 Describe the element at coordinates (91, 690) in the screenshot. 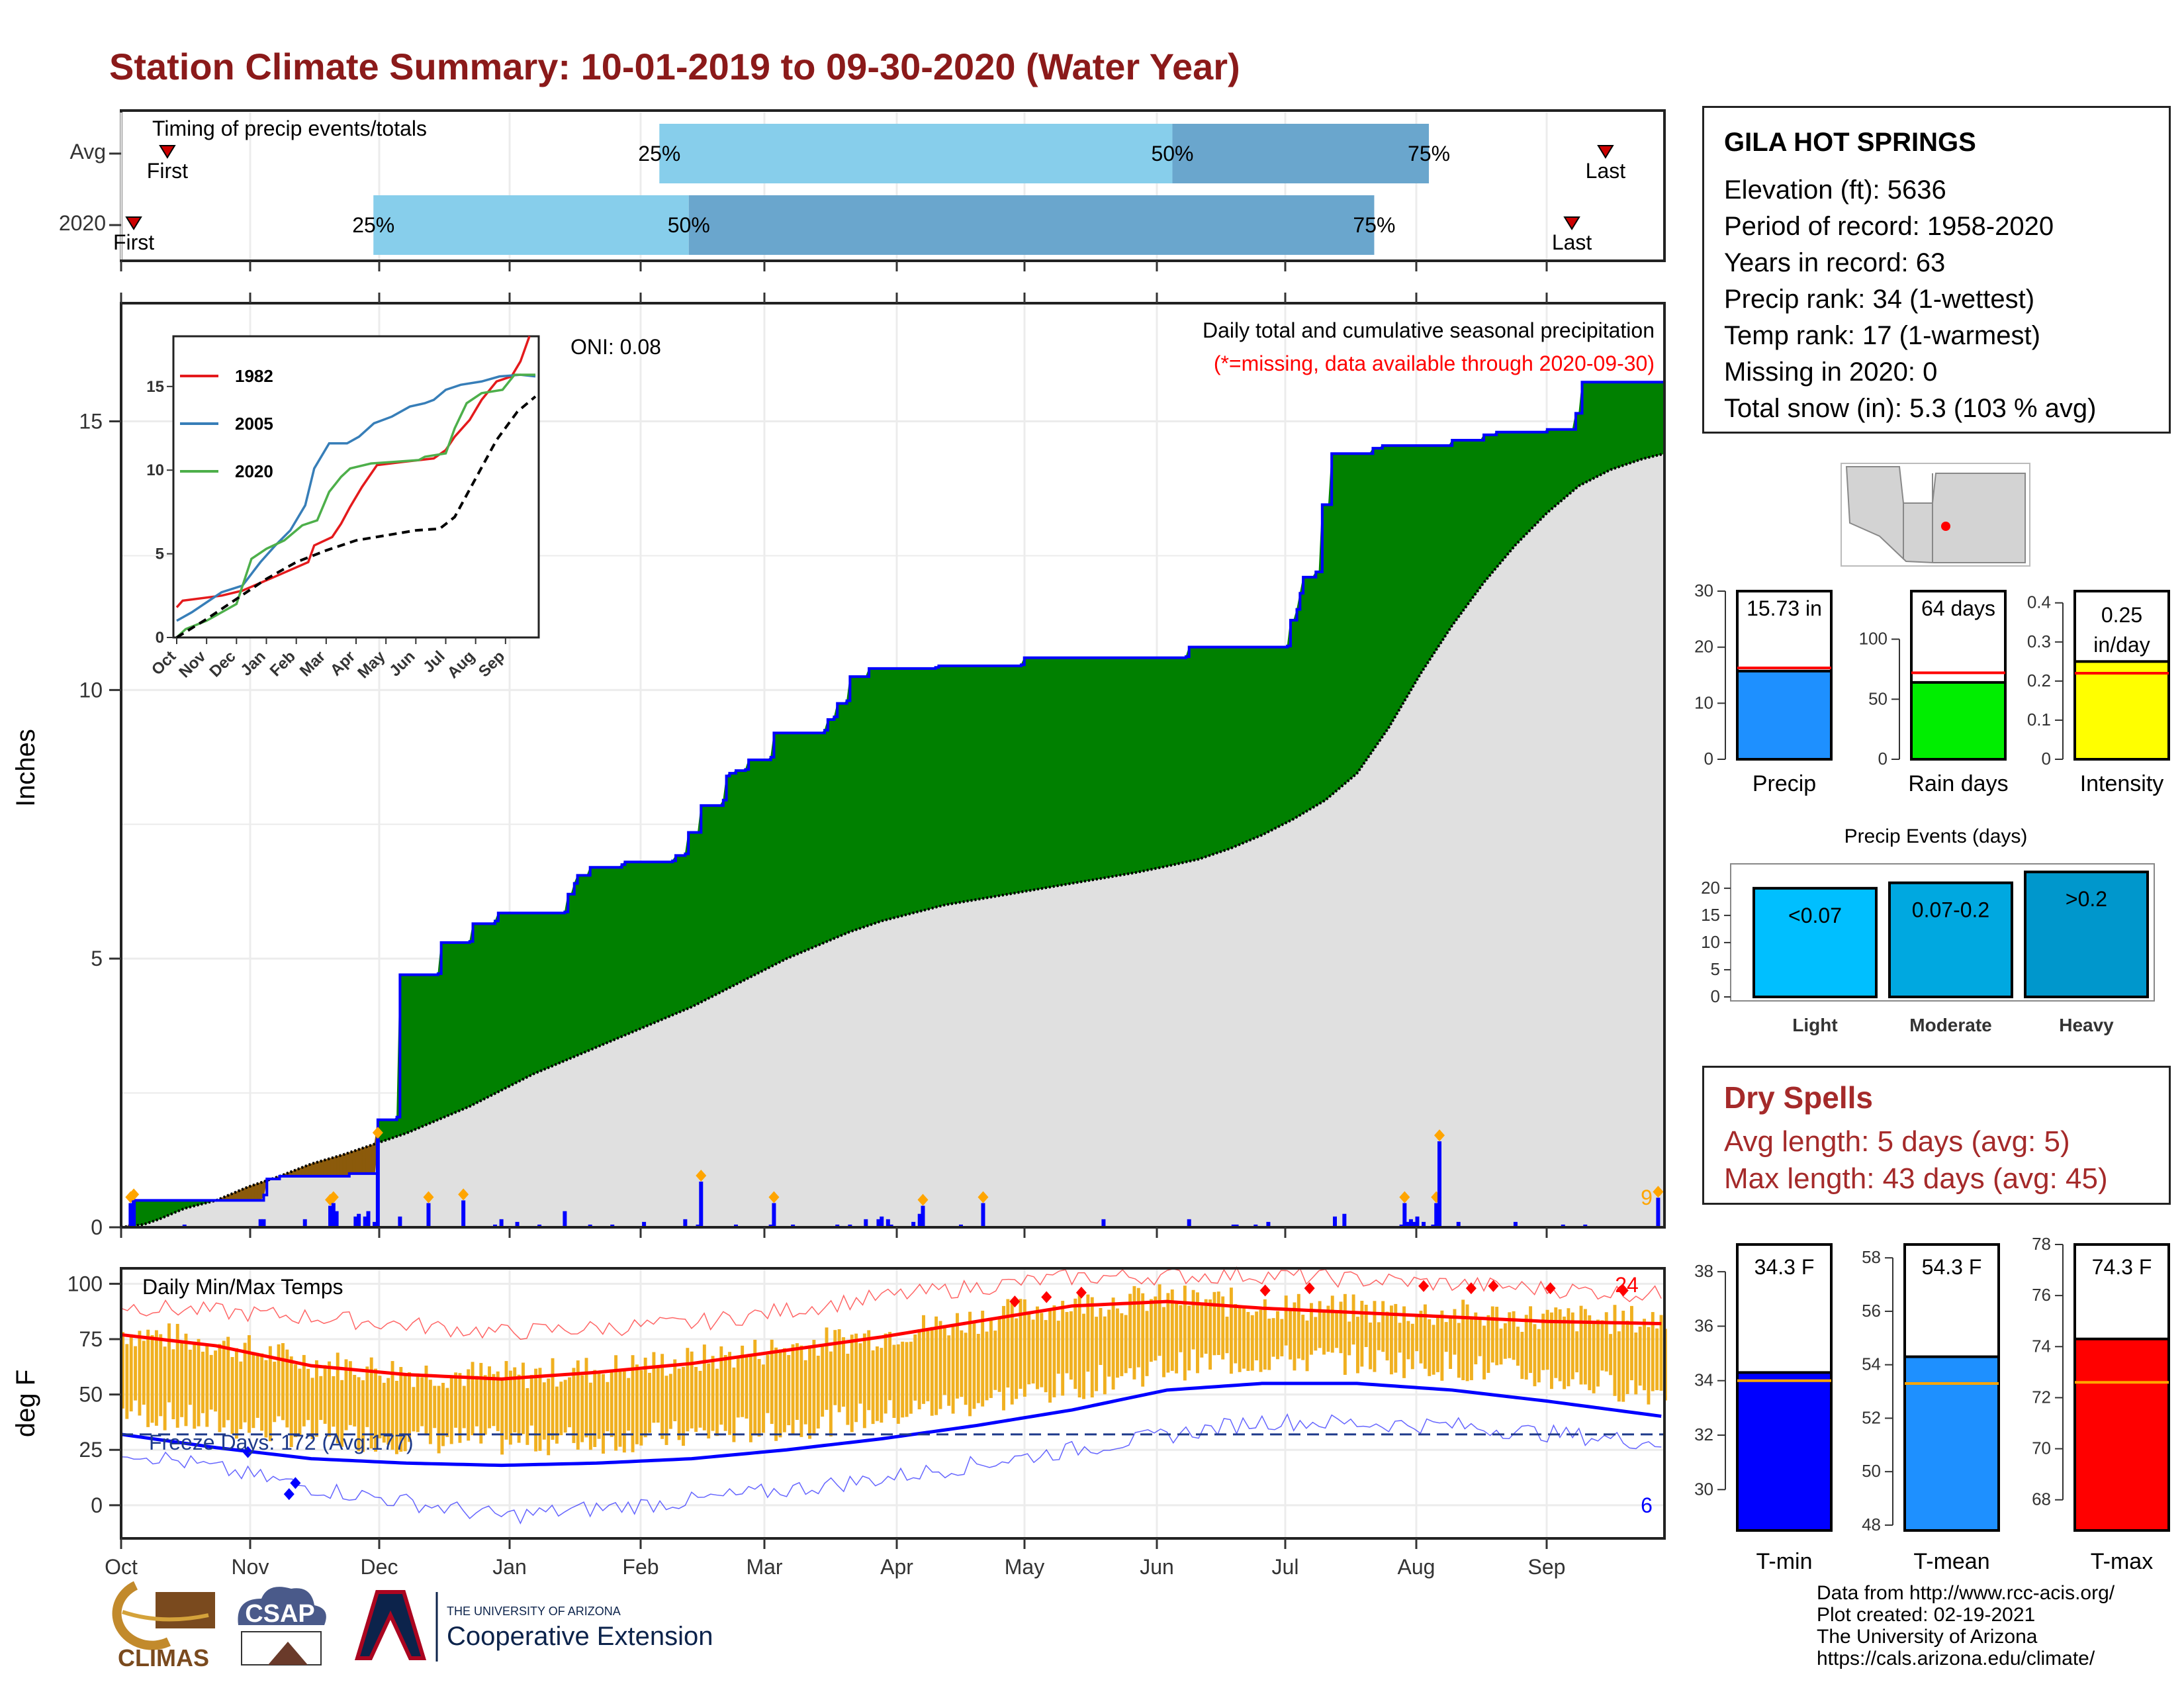

I see `y-tick-label: 10` at that location.